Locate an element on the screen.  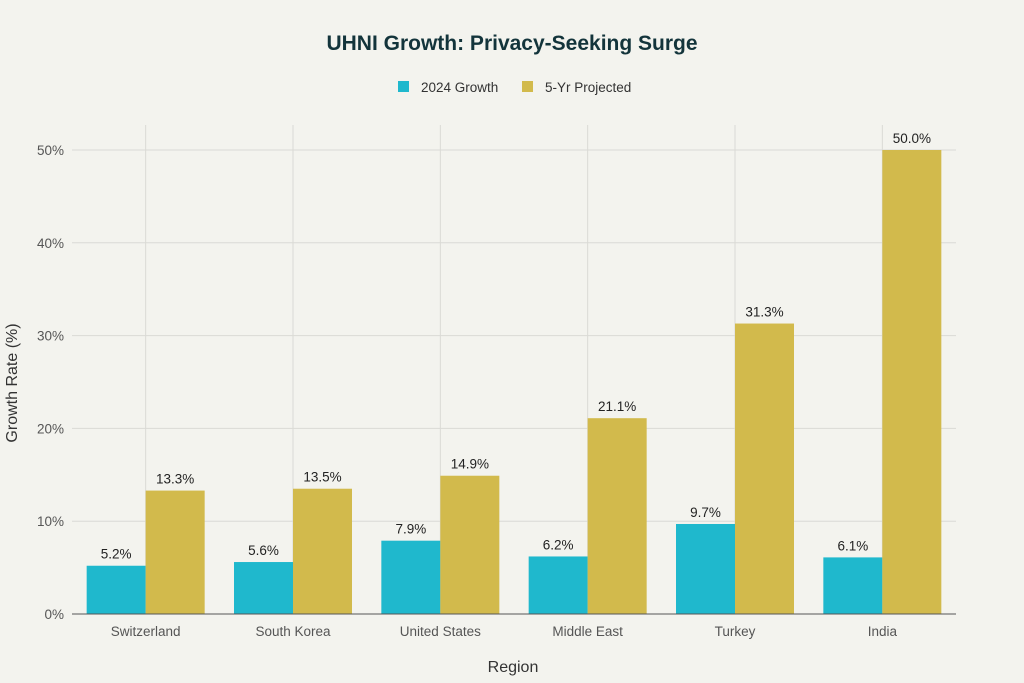
data-label: 5.2% is located at coordinates (116, 554).